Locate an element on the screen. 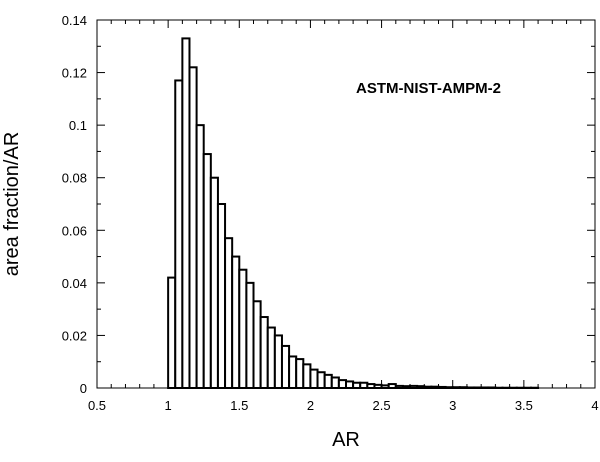  x-tick-labels: 0.5 1 1.5 2 2.5 3 3.5 4 is located at coordinates (343, 405).